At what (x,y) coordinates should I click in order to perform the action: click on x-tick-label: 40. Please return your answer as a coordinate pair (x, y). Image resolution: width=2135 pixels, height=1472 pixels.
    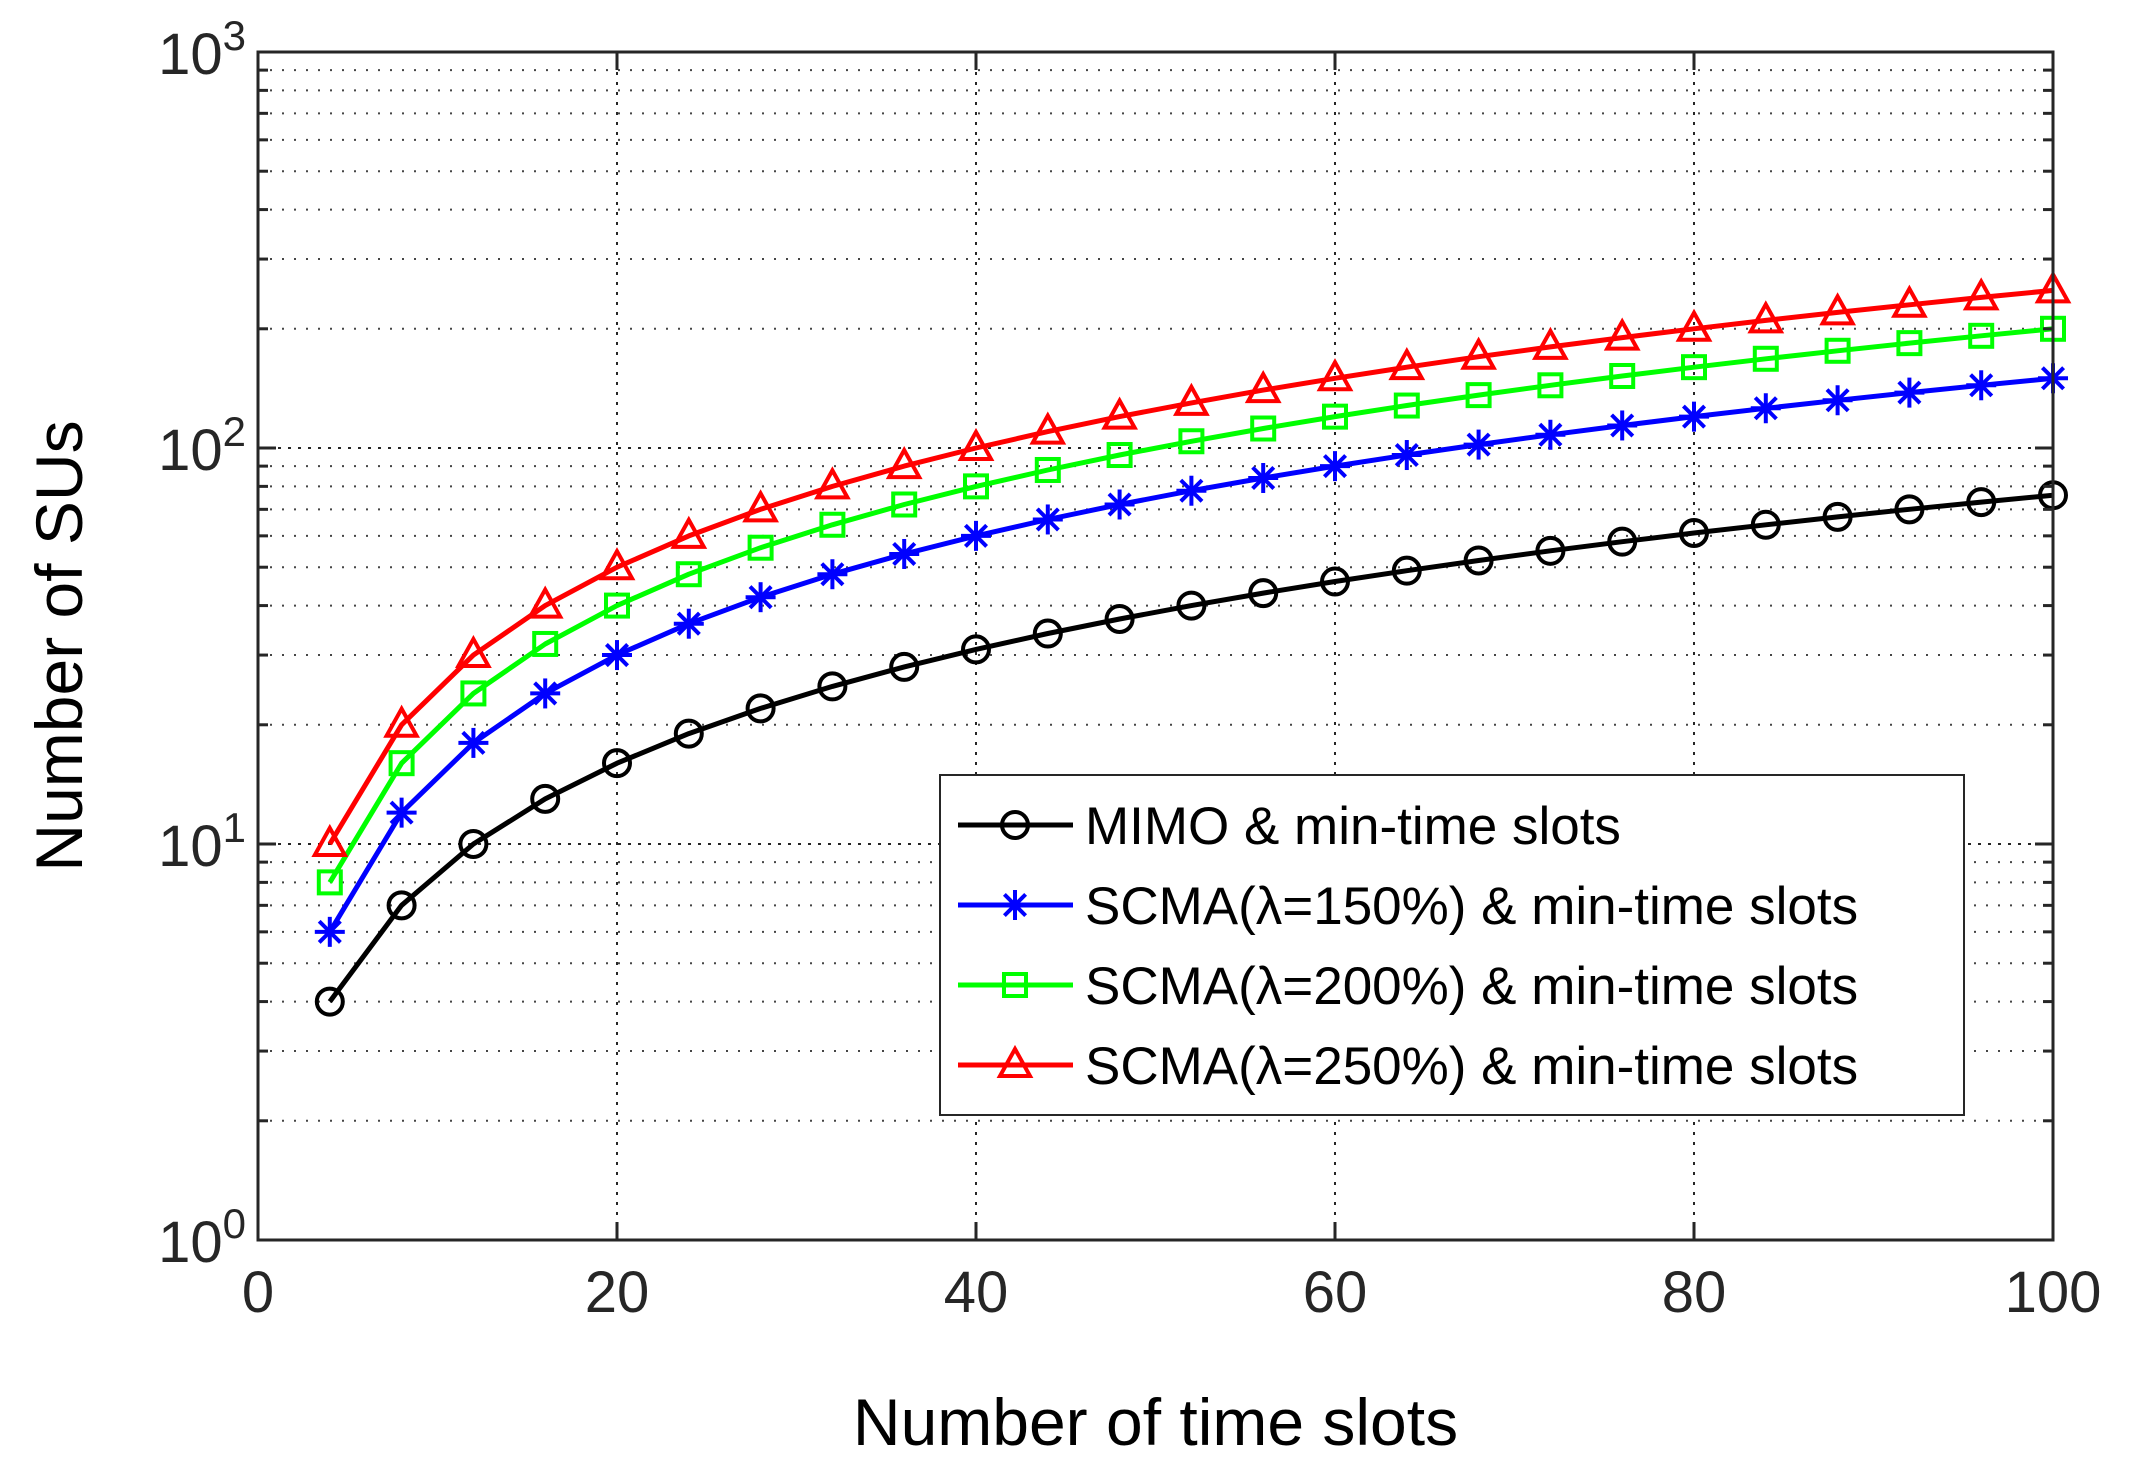
    Looking at the image, I should click on (976, 1292).